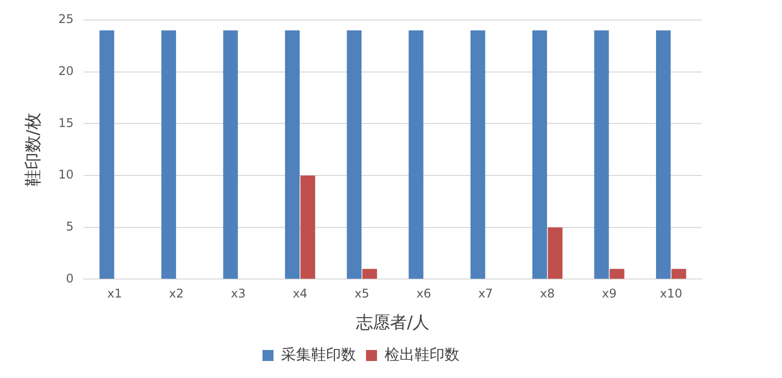 The height and width of the screenshot is (378, 782). I want to click on x-tick-label: x1, so click(114, 293).